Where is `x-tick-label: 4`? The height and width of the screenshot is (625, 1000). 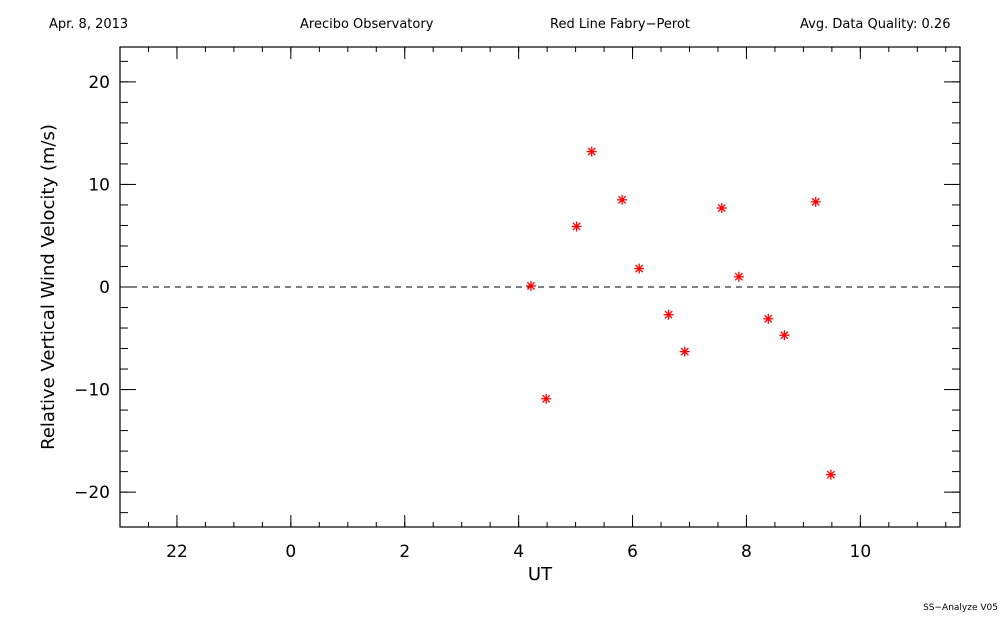
x-tick-label: 4 is located at coordinates (518, 552).